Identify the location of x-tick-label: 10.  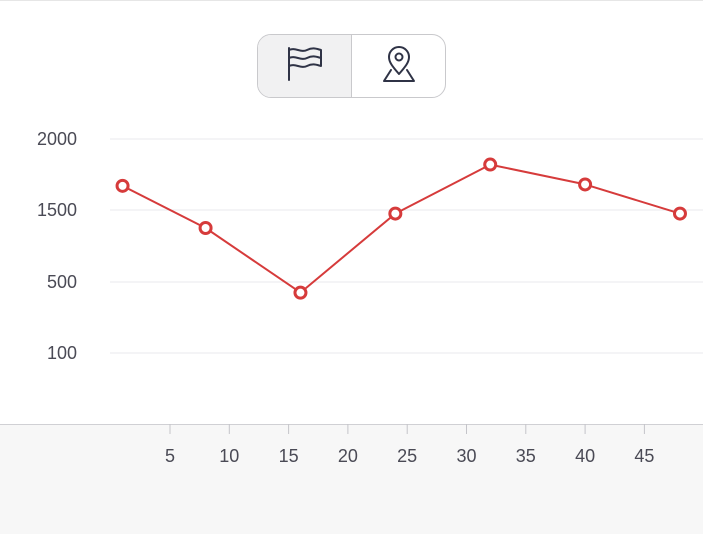
(229, 456).